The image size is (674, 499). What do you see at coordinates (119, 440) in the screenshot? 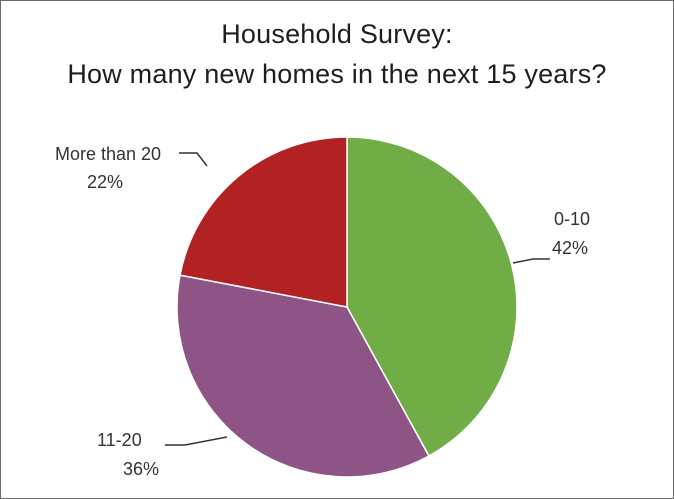
I see `slice-label-11-20: 11-20` at bounding box center [119, 440].